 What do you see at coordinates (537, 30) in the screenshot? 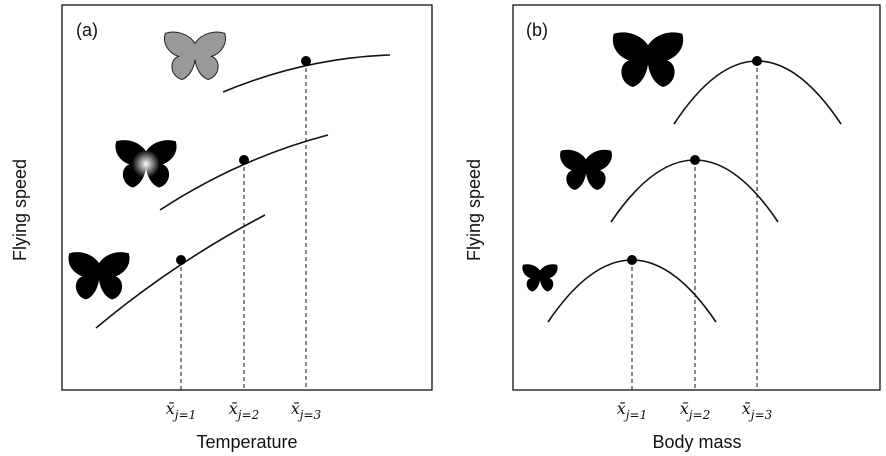
I see `panel-label: (b)` at bounding box center [537, 30].